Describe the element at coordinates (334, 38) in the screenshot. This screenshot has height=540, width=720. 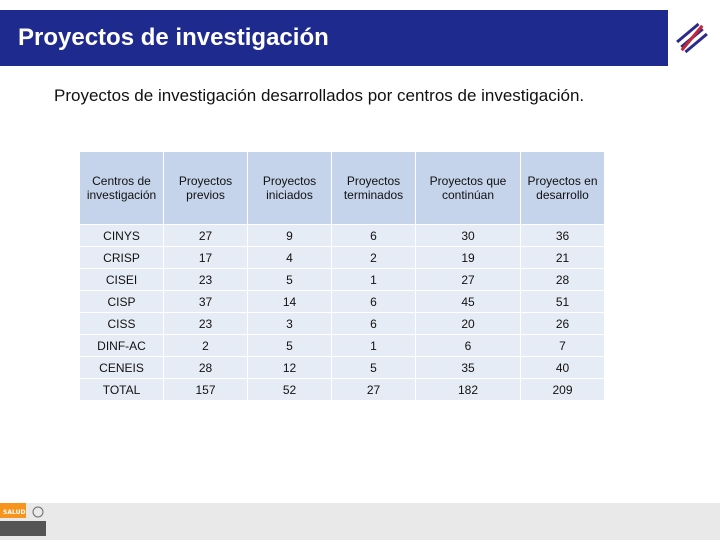
I see `title-bar: Proyectos de investigación` at that location.